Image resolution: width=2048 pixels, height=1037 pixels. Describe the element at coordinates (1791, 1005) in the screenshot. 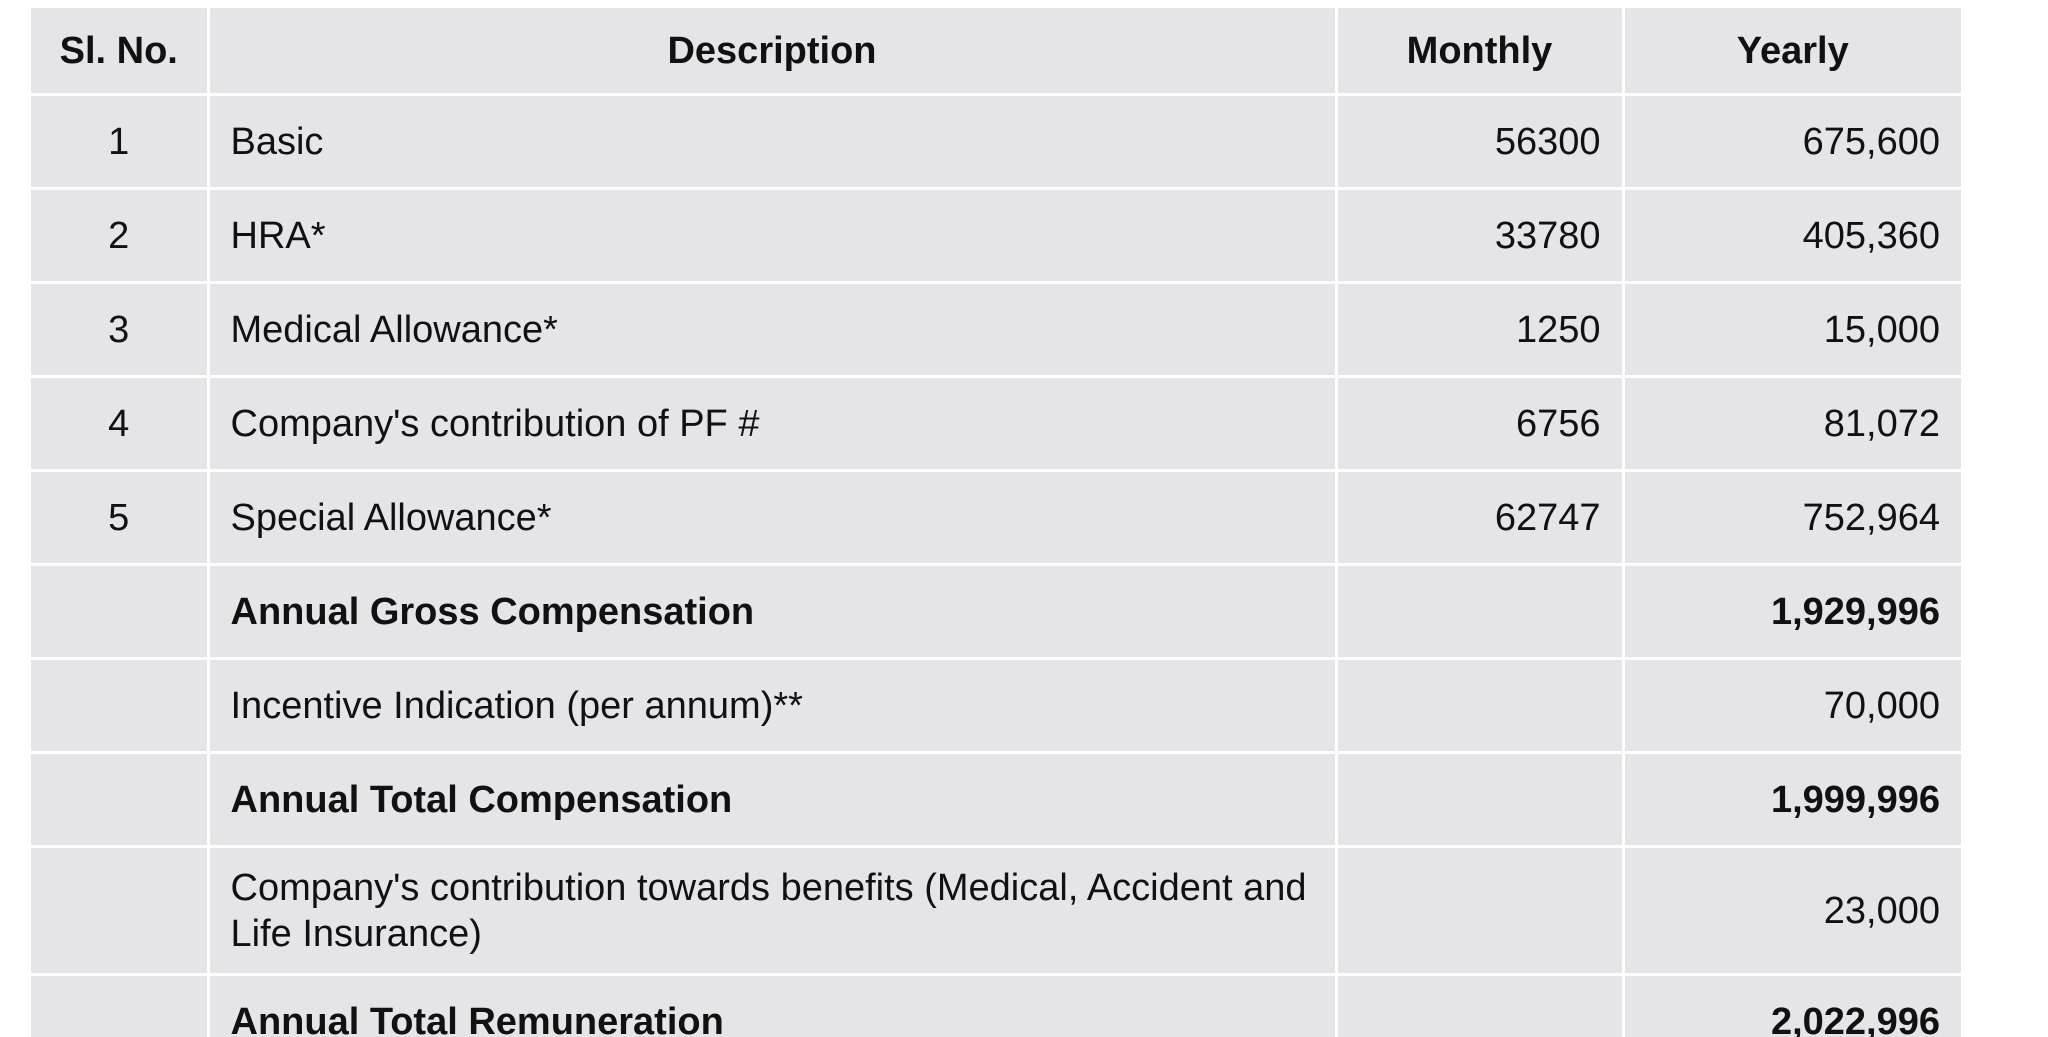

I see `yearly-cell: 2,022,996` at that location.